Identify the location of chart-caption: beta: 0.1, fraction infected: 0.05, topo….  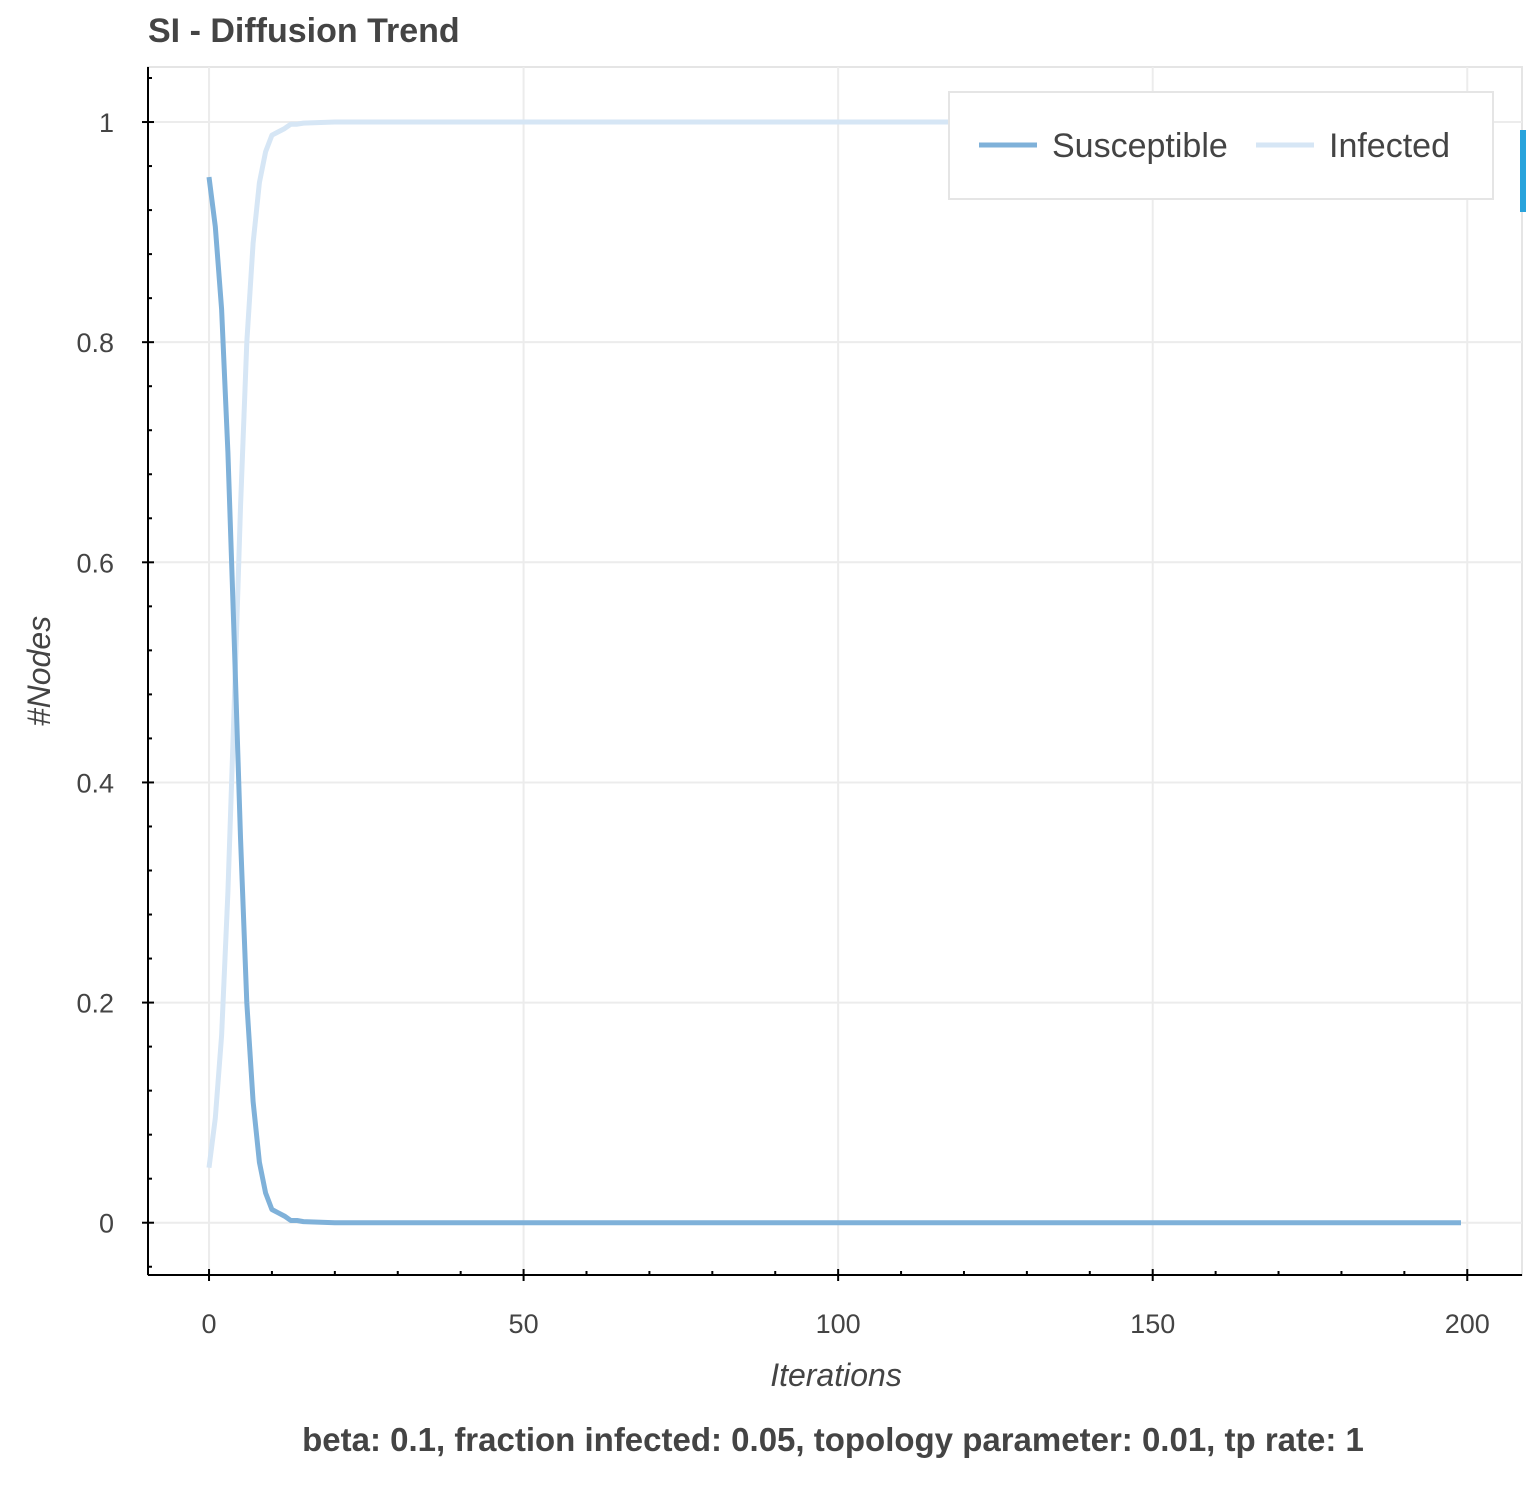
(833, 1439).